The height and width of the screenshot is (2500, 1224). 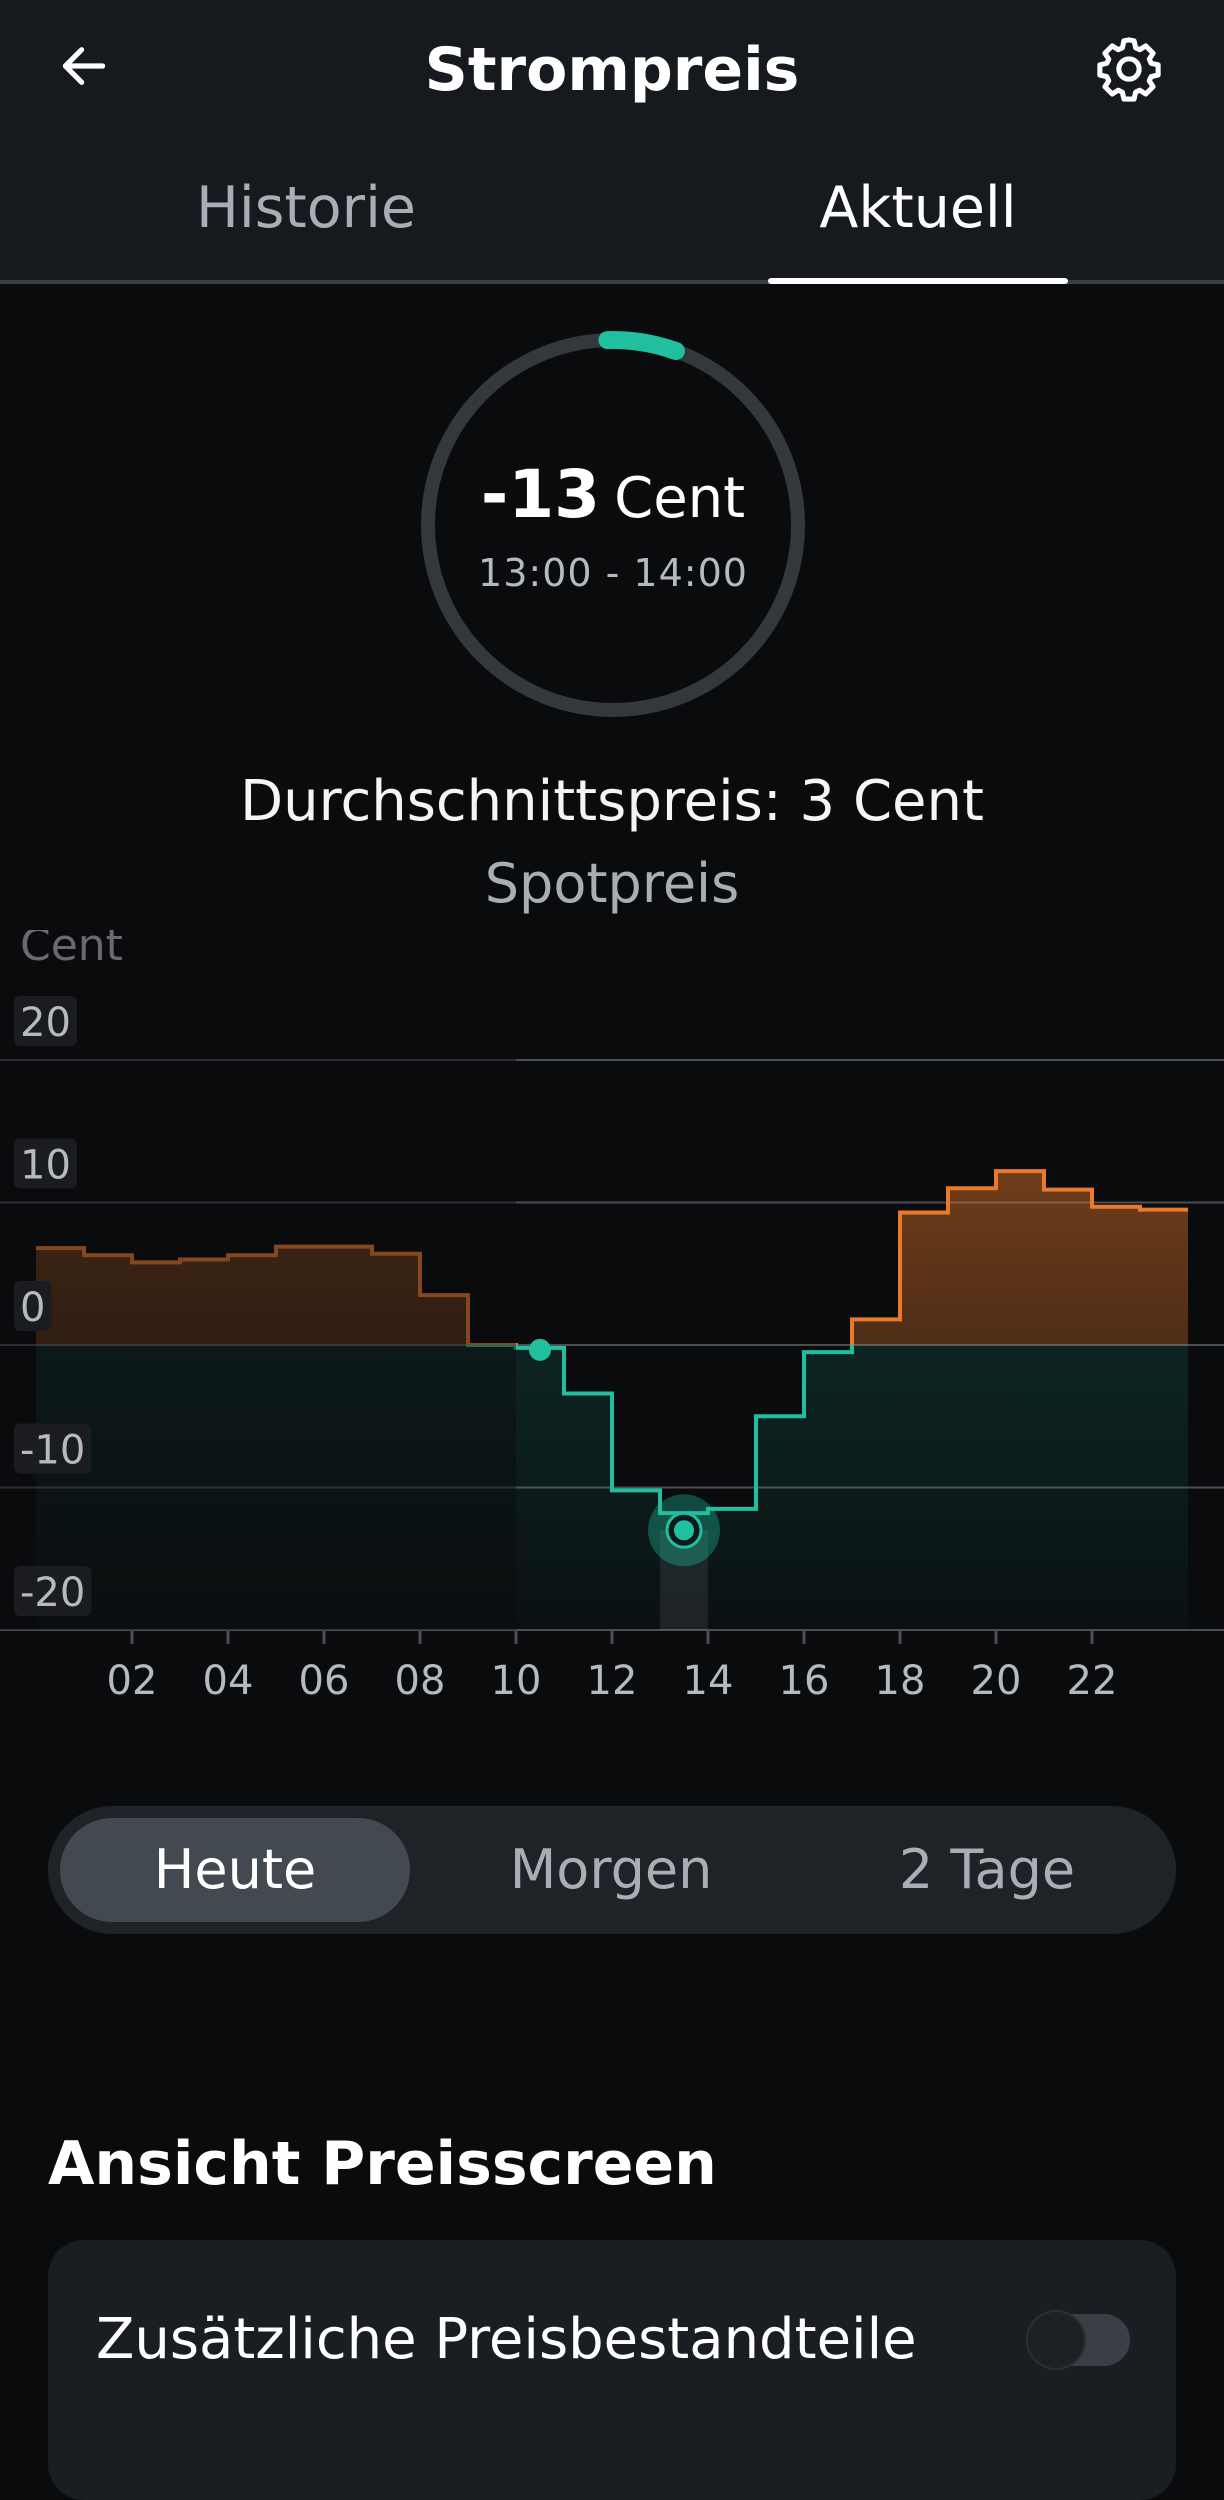 I want to click on range-option-morgen: Morgen, so click(x=611, y=1869).